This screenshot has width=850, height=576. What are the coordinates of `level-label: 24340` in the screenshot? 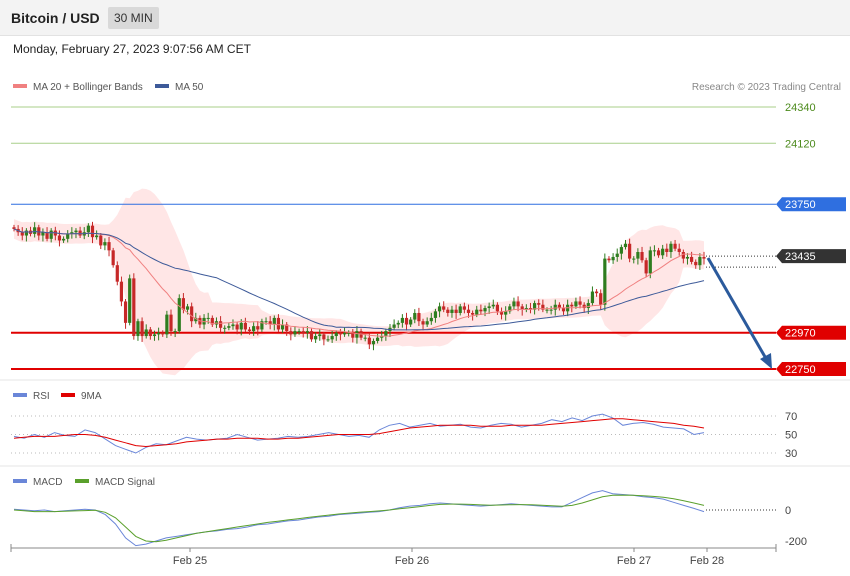 It's located at (800, 108).